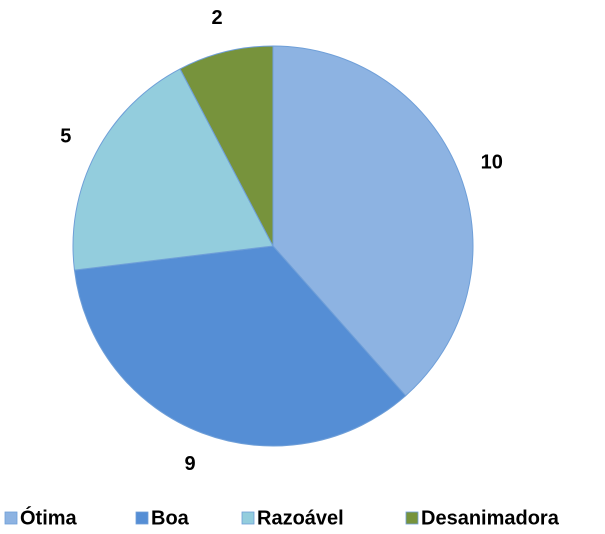 Image resolution: width=605 pixels, height=534 pixels. Describe the element at coordinates (65, 137) in the screenshot. I see `data-label: 5` at that location.